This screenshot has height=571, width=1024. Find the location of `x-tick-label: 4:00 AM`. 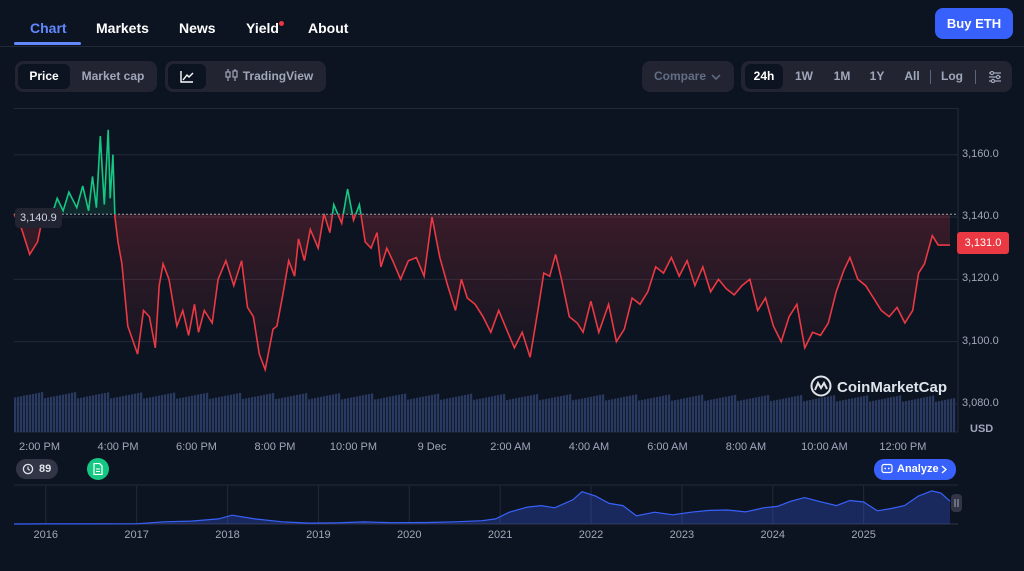

x-tick-label: 4:00 AM is located at coordinates (589, 447).